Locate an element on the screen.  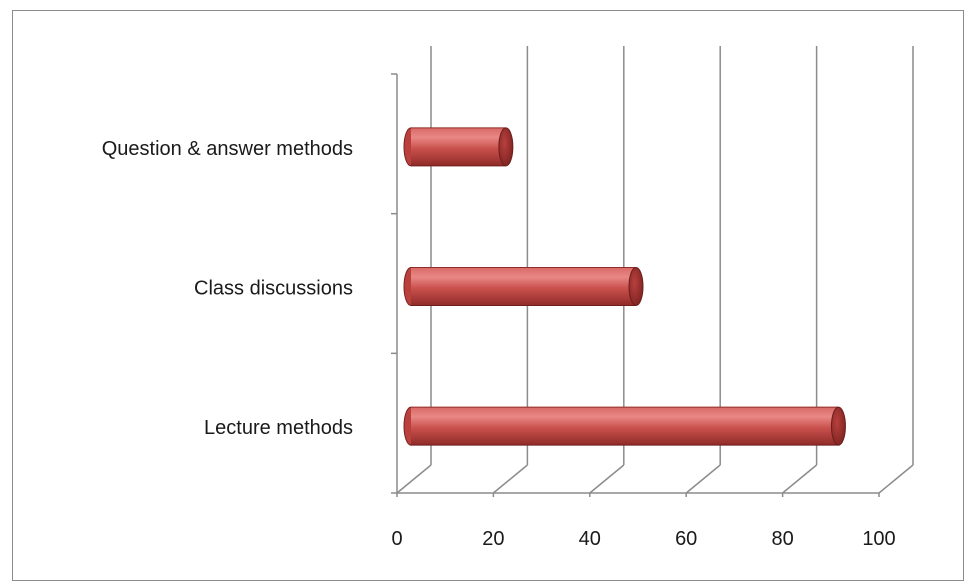
x-tick-label-20: 20 is located at coordinates (493, 539).